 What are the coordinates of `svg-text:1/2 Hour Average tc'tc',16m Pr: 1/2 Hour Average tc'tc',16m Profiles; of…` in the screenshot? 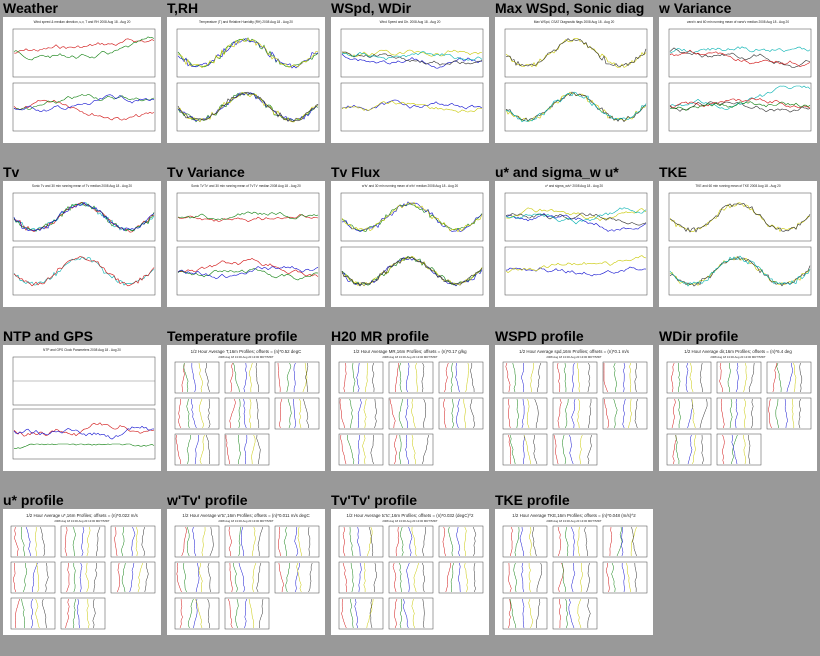 It's located at (410, 515).